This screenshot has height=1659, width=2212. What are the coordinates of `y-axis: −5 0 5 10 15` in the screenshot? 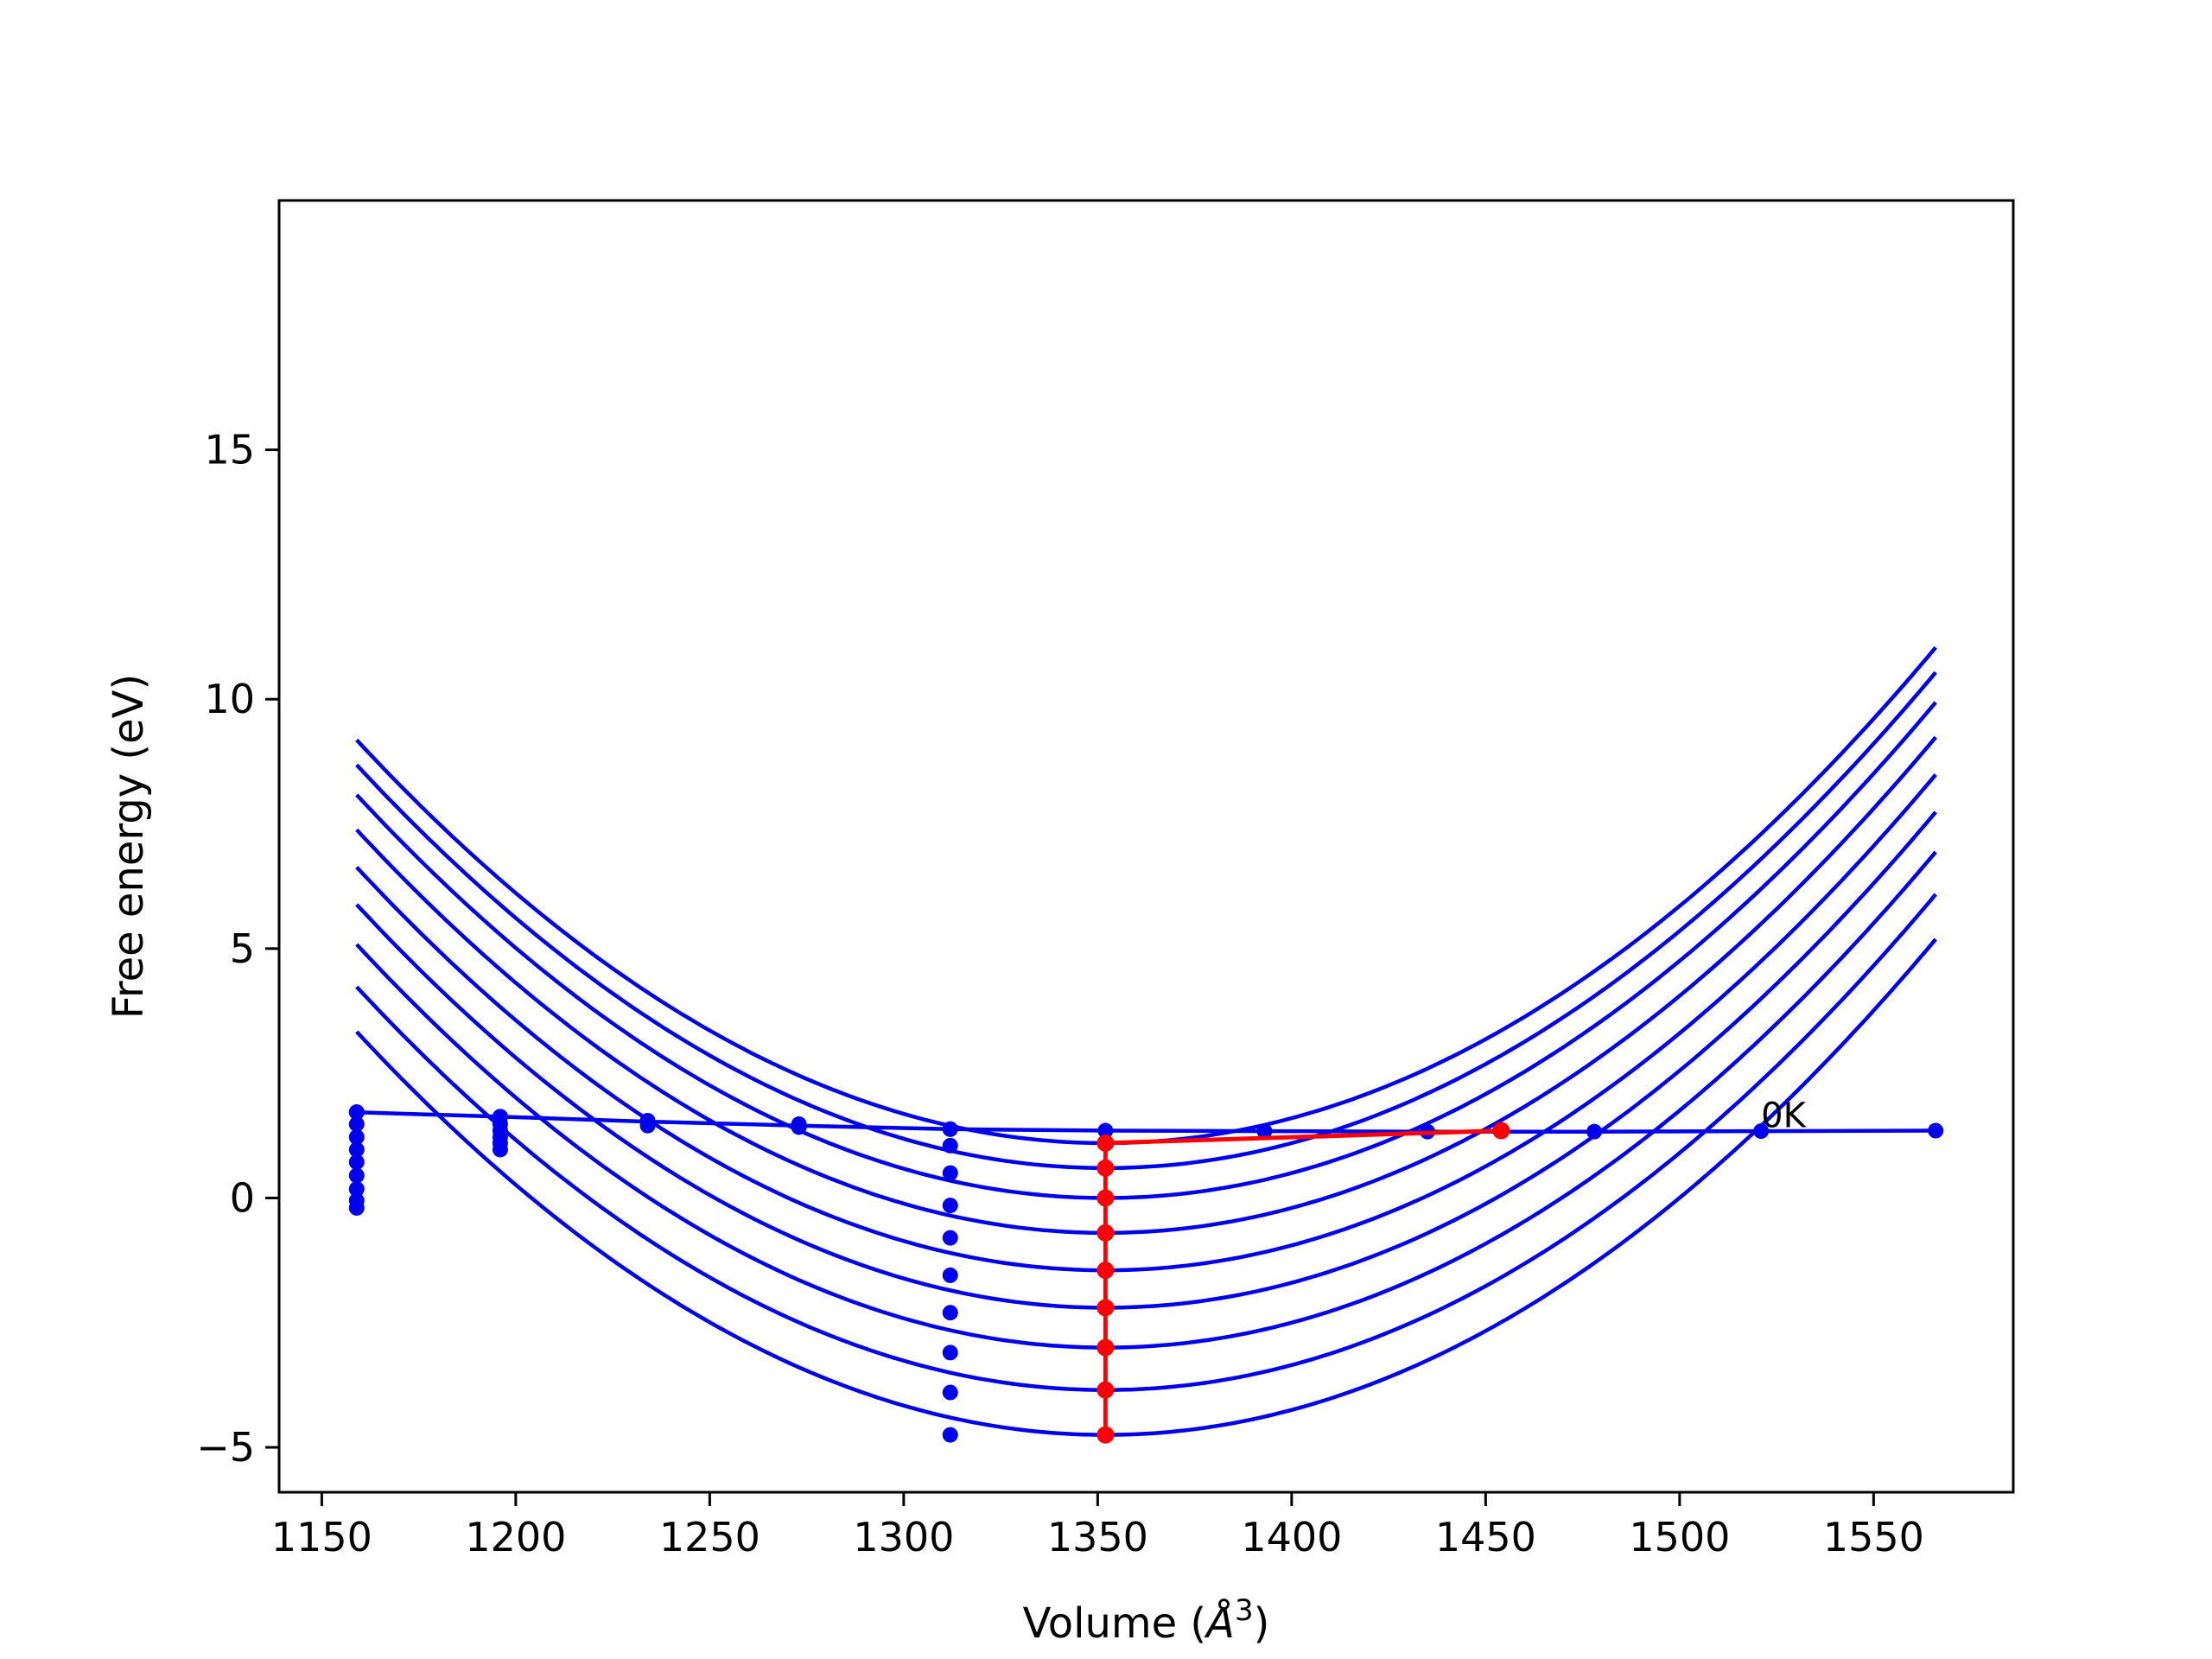 It's located at (237, 949).